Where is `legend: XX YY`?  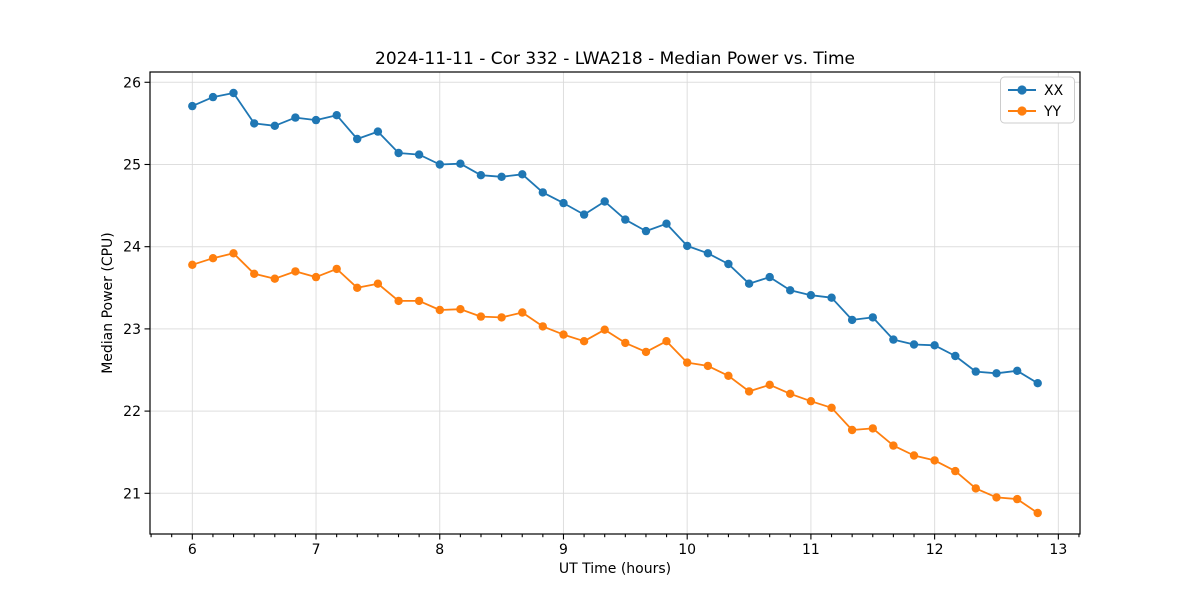 legend: XX YY is located at coordinates (1037, 100).